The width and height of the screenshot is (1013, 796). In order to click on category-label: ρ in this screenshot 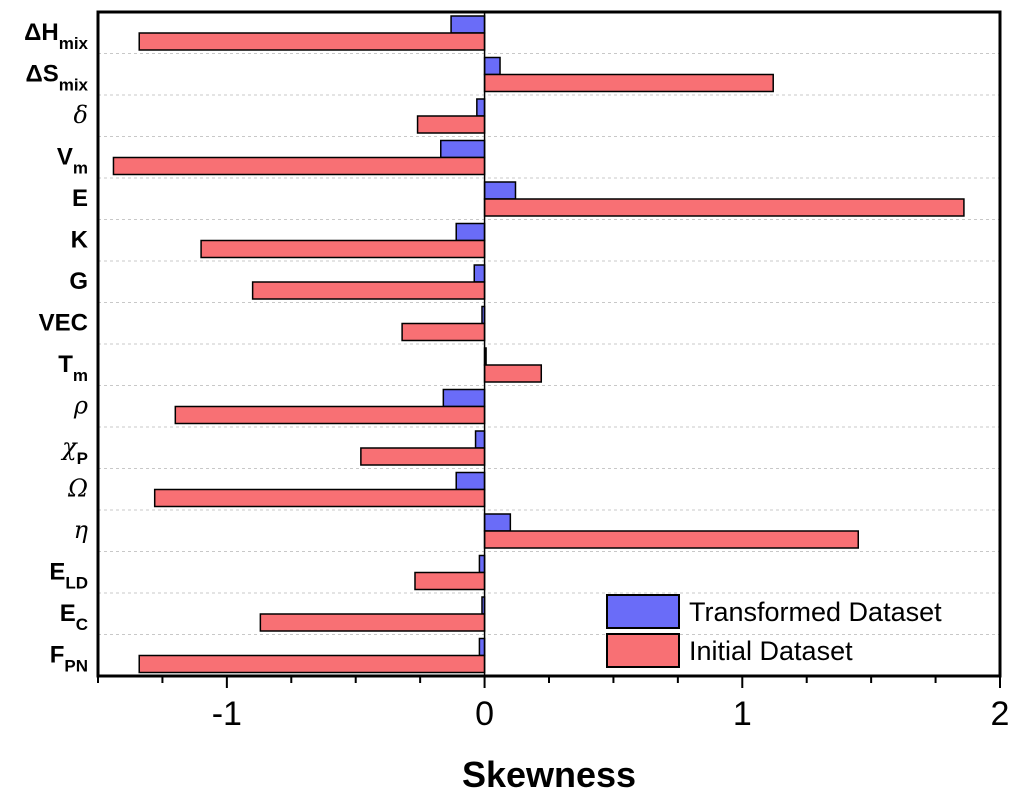, I will do `click(80, 406)`.